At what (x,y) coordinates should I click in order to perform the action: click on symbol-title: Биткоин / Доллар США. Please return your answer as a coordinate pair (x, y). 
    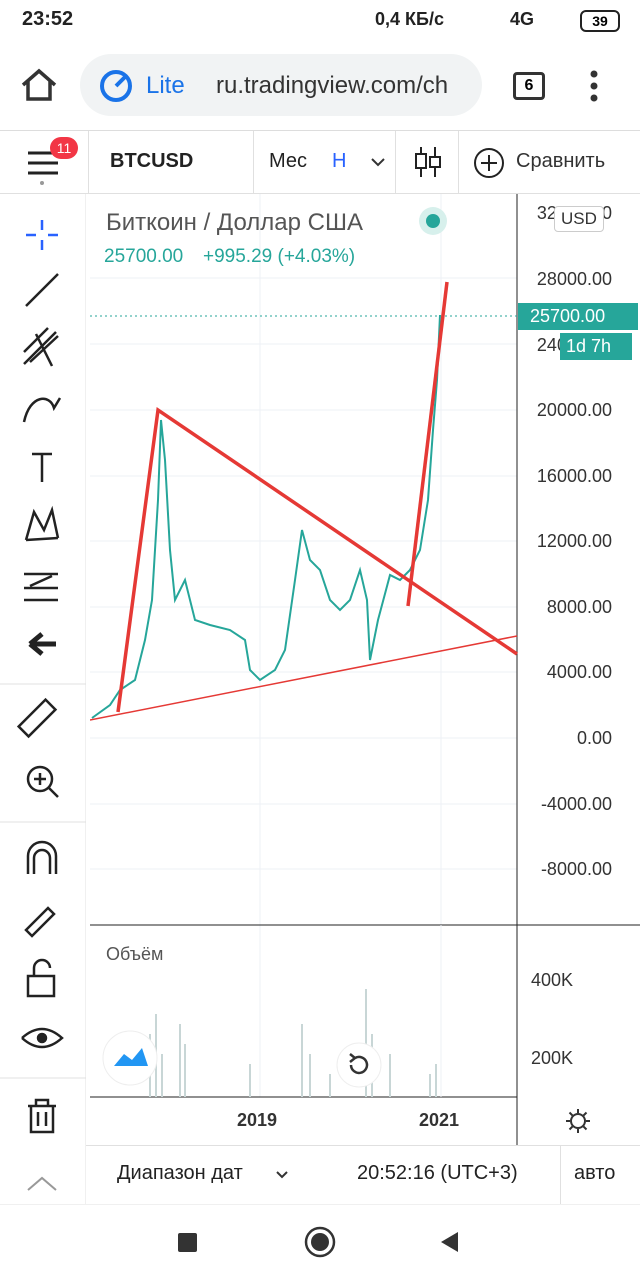
    Looking at the image, I should click on (234, 222).